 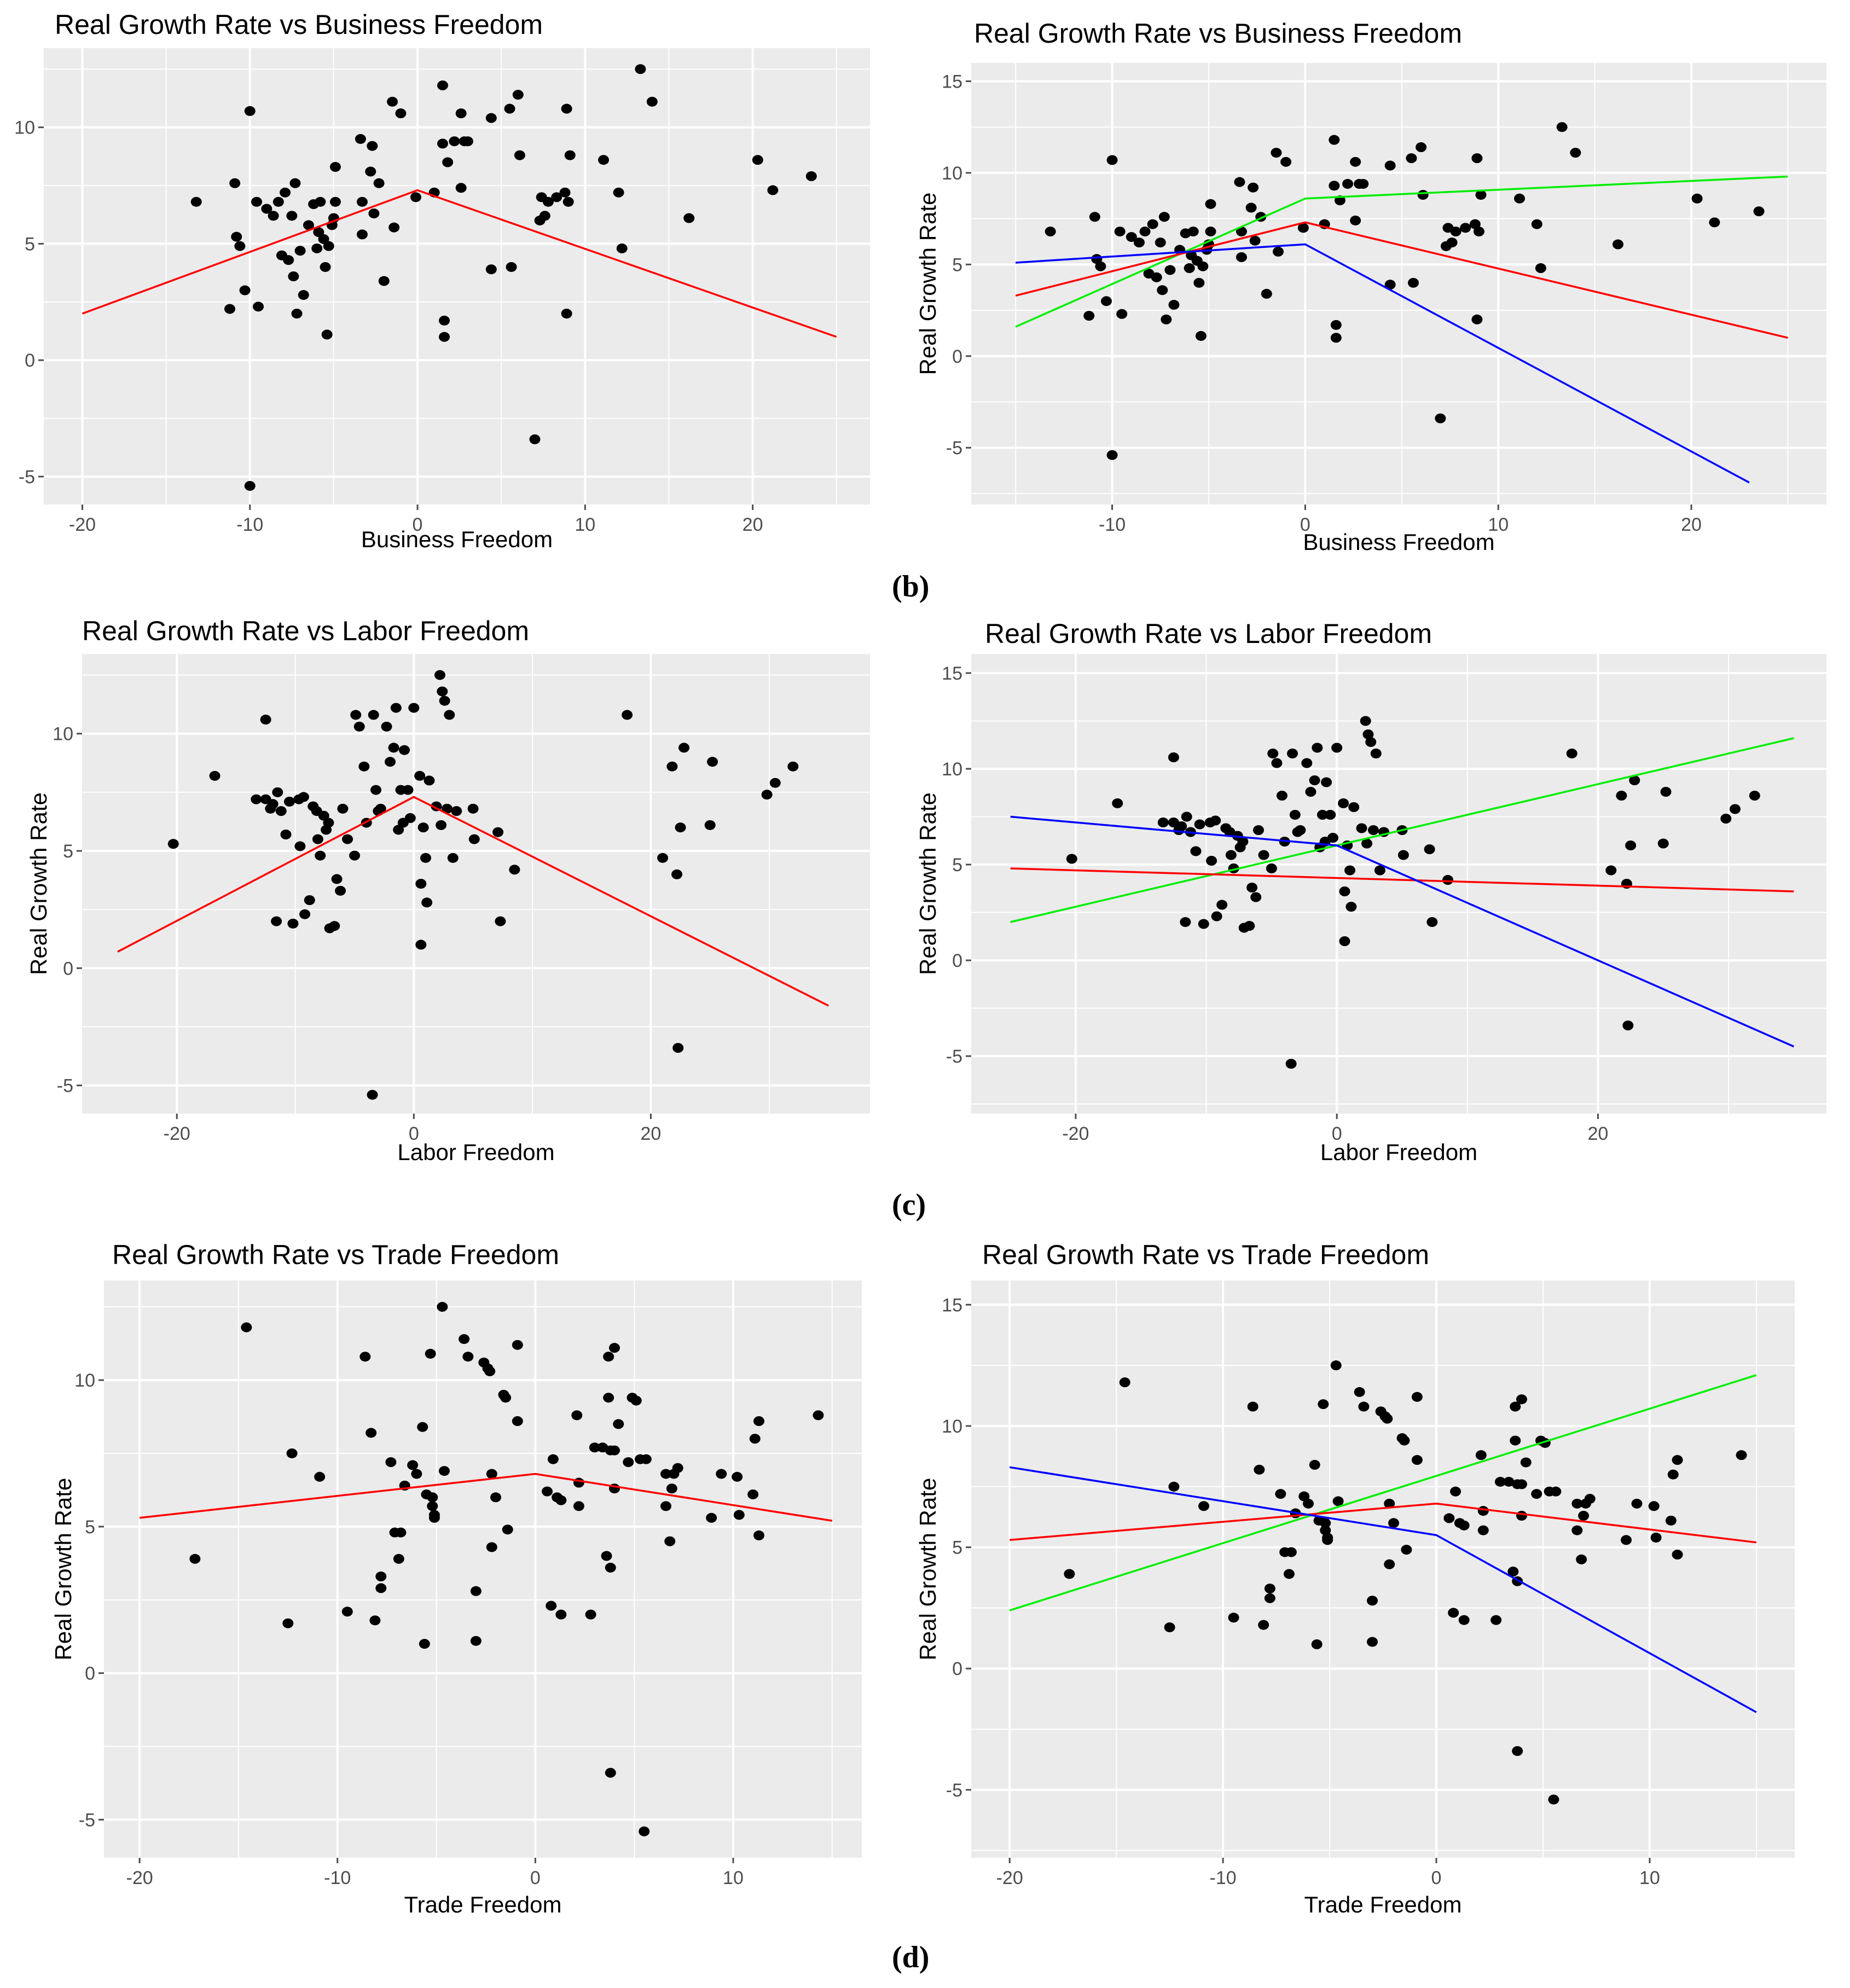 What do you see at coordinates (476, 884) in the screenshot?
I see `plot-panel` at bounding box center [476, 884].